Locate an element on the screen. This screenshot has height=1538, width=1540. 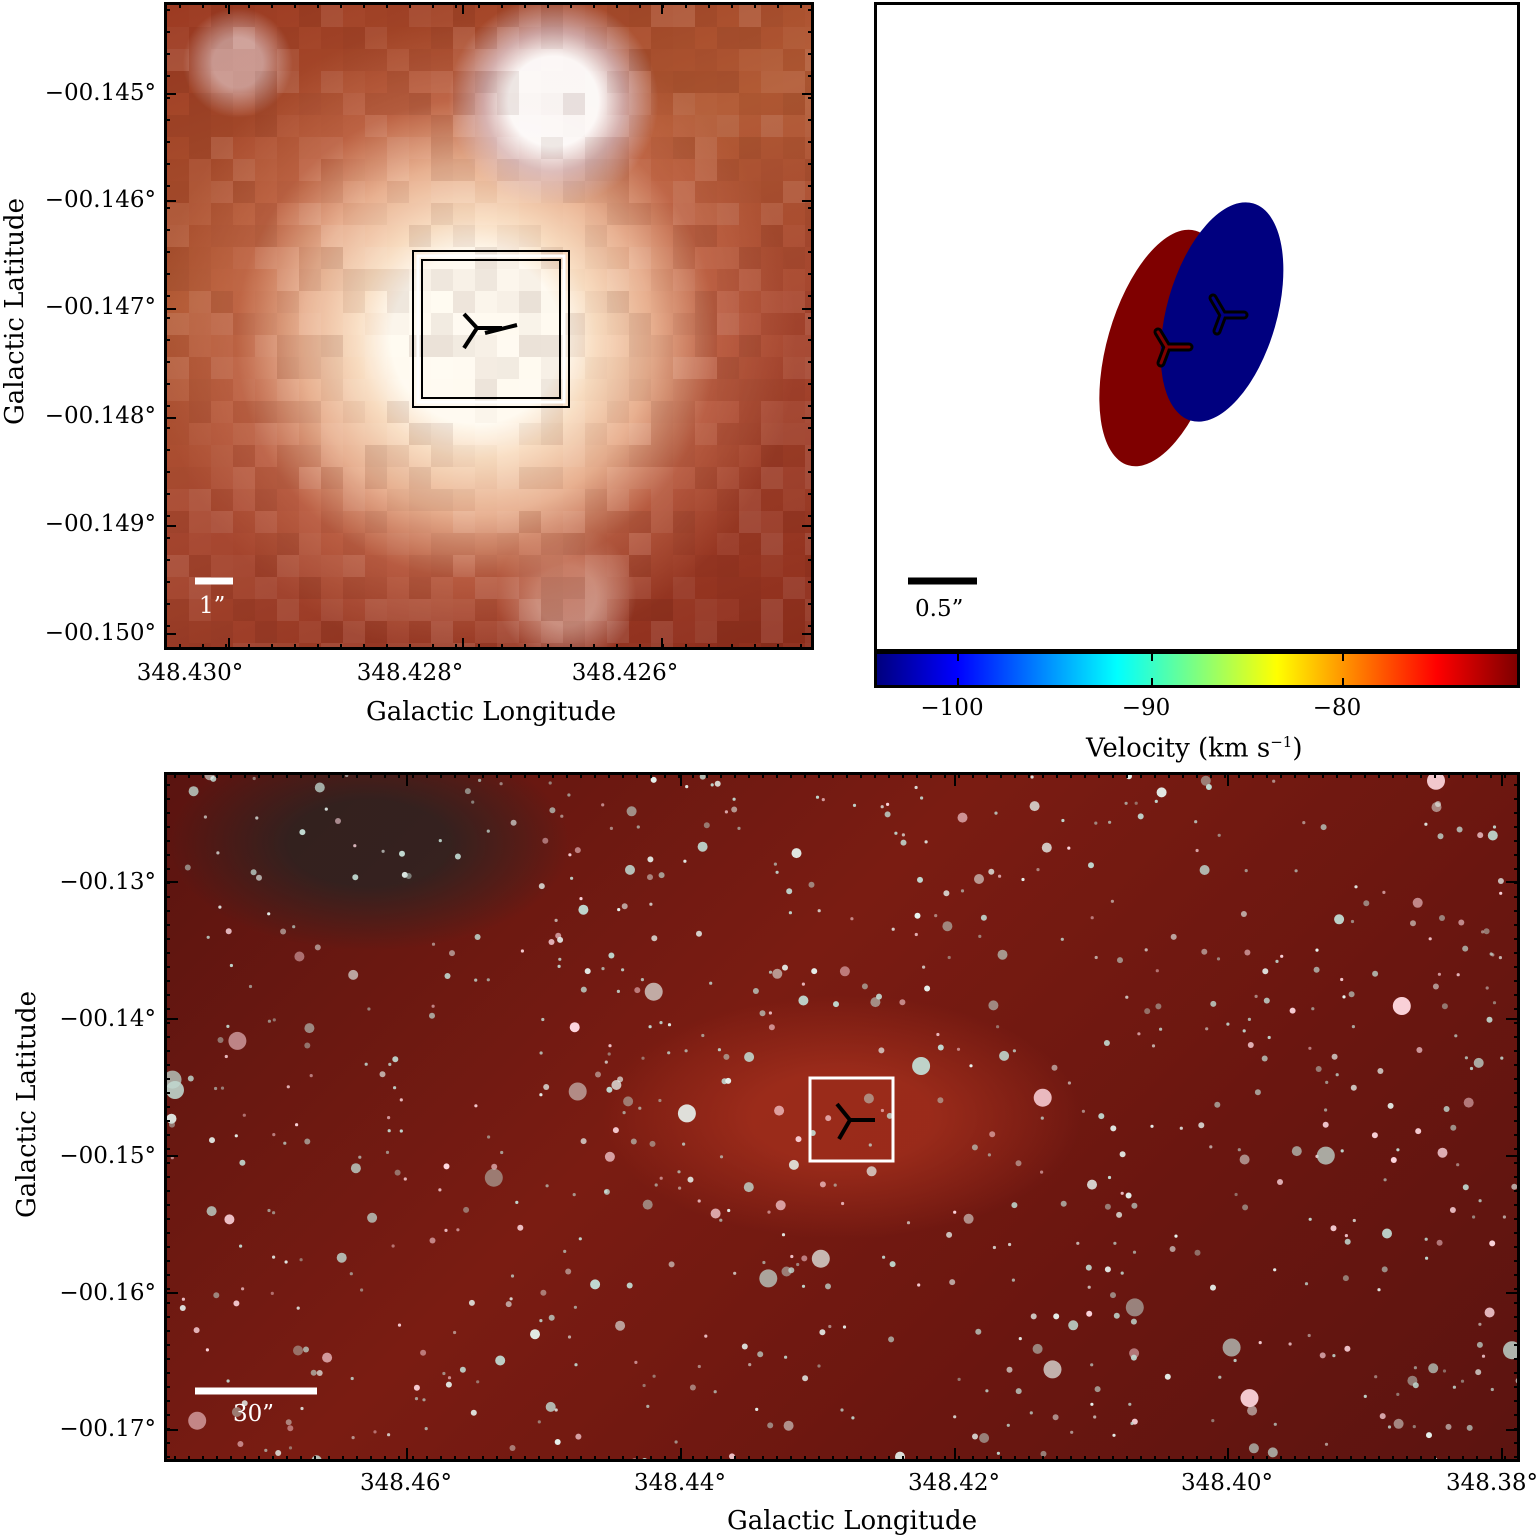
x-tick-label: 348.38° is located at coordinates (1492, 1483).